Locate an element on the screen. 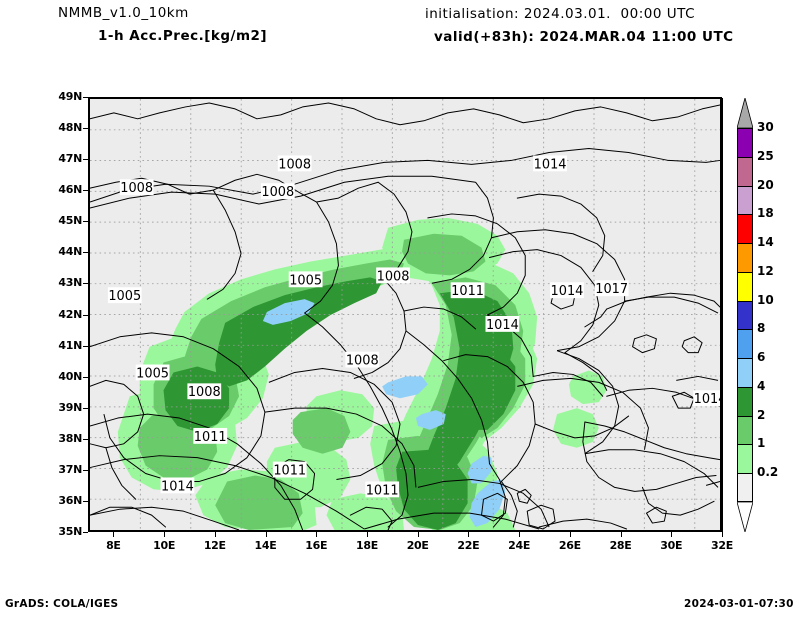 This screenshot has width=800, height=618. colorbar-under-arrow is located at coordinates (745, 517).